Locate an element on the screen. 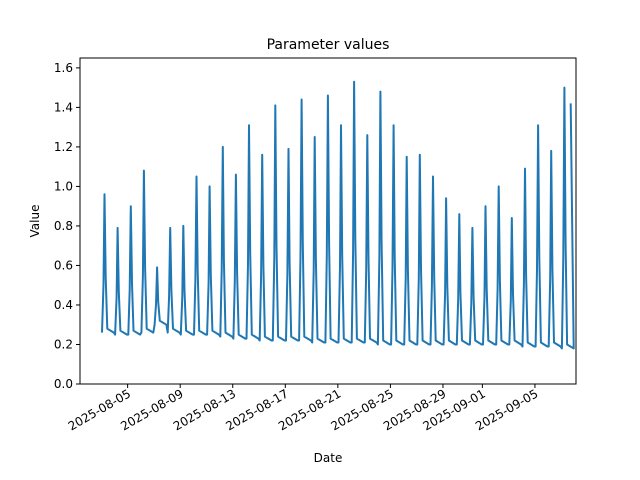 The image size is (640, 480). x-axis-title: Date is located at coordinates (328, 458).